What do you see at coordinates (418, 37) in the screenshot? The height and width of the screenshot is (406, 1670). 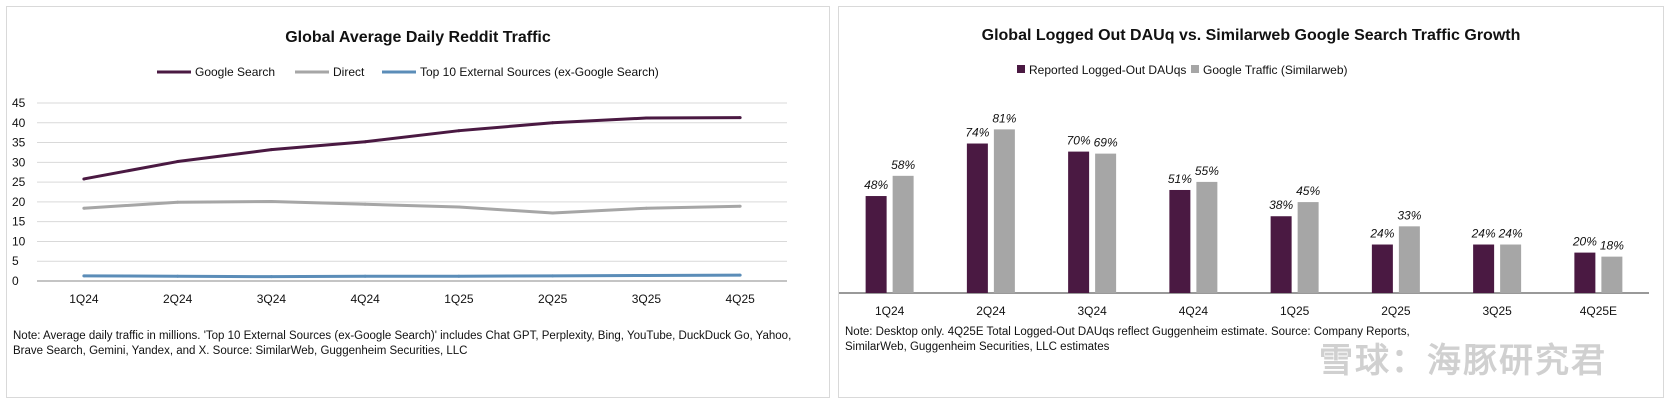 I see `left-chart-title: Global Average Daily Reddit Traffic` at bounding box center [418, 37].